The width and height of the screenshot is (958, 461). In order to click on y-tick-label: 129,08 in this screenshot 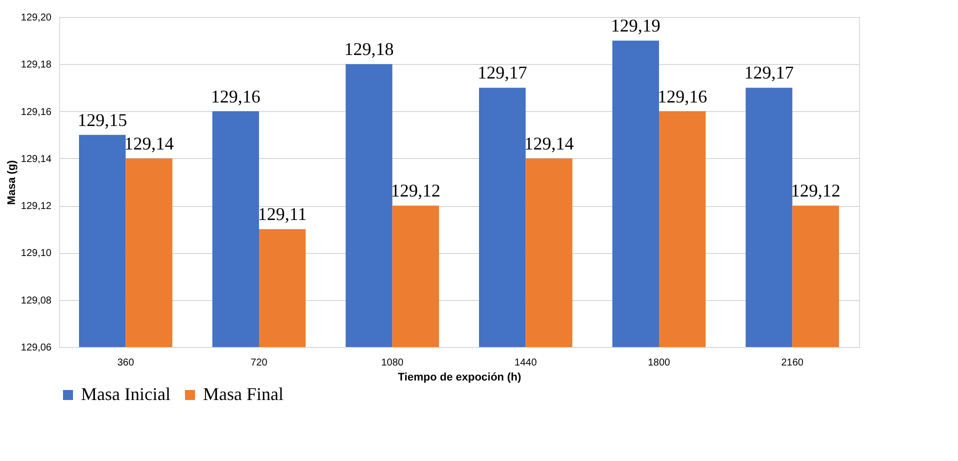, I will do `click(36, 300)`.